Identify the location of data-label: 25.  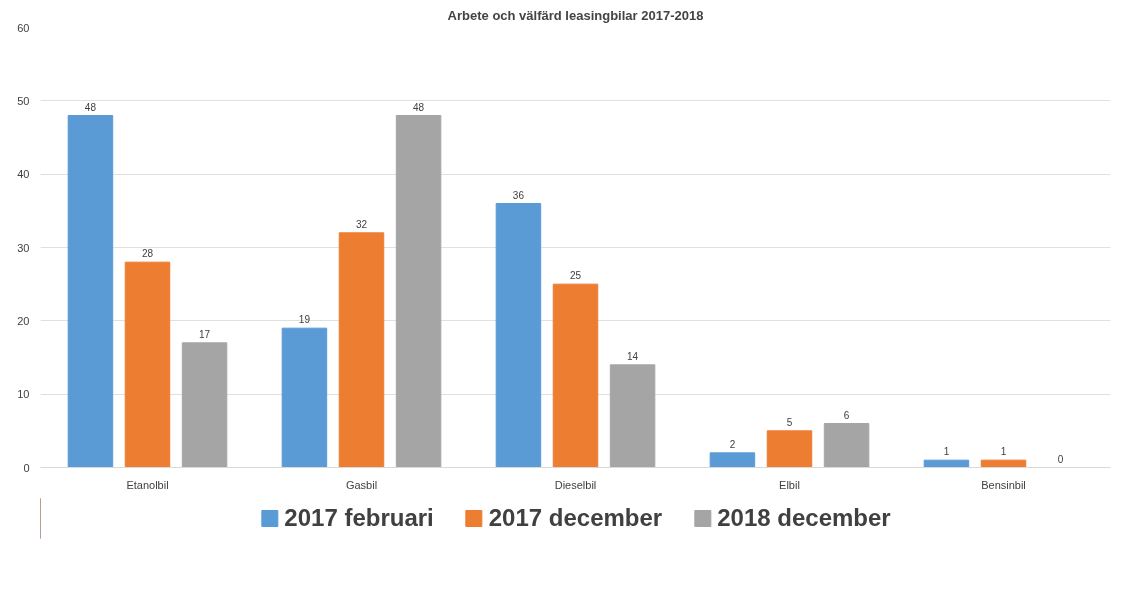
(575, 276).